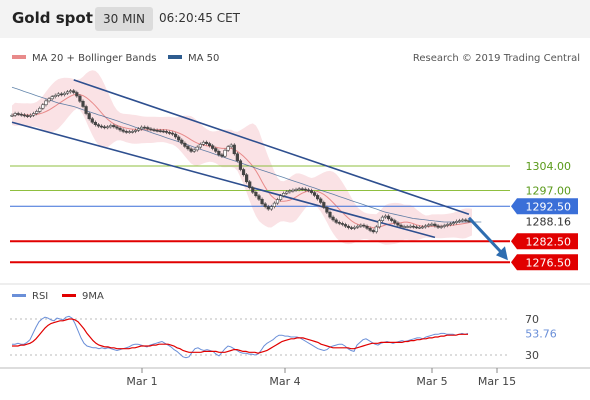 The width and height of the screenshot is (590, 400). Describe the element at coordinates (295, 19) in the screenshot. I see `chart-header: Gold spot 30 MIN 06:20:45 CET` at that location.